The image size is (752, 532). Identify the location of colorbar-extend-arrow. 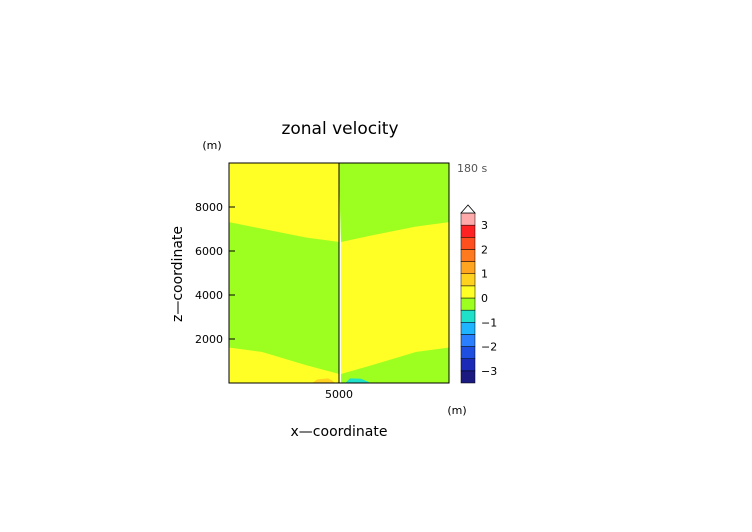
(468, 209).